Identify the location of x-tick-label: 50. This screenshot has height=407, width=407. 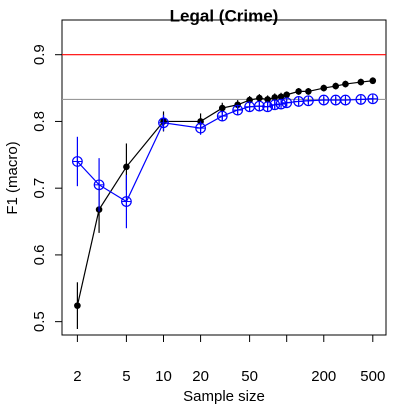
(249, 376).